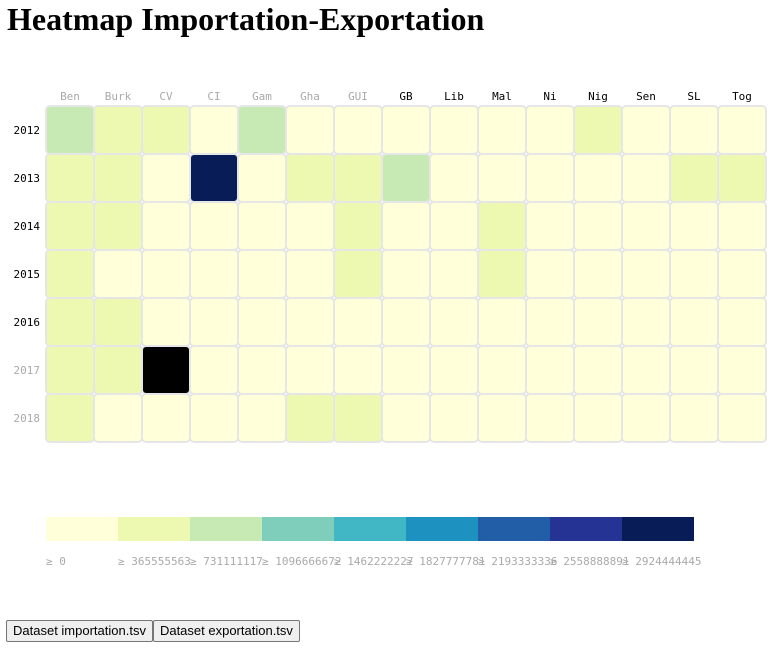 The height and width of the screenshot is (659, 782). I want to click on row-label: 2016, so click(27, 322).